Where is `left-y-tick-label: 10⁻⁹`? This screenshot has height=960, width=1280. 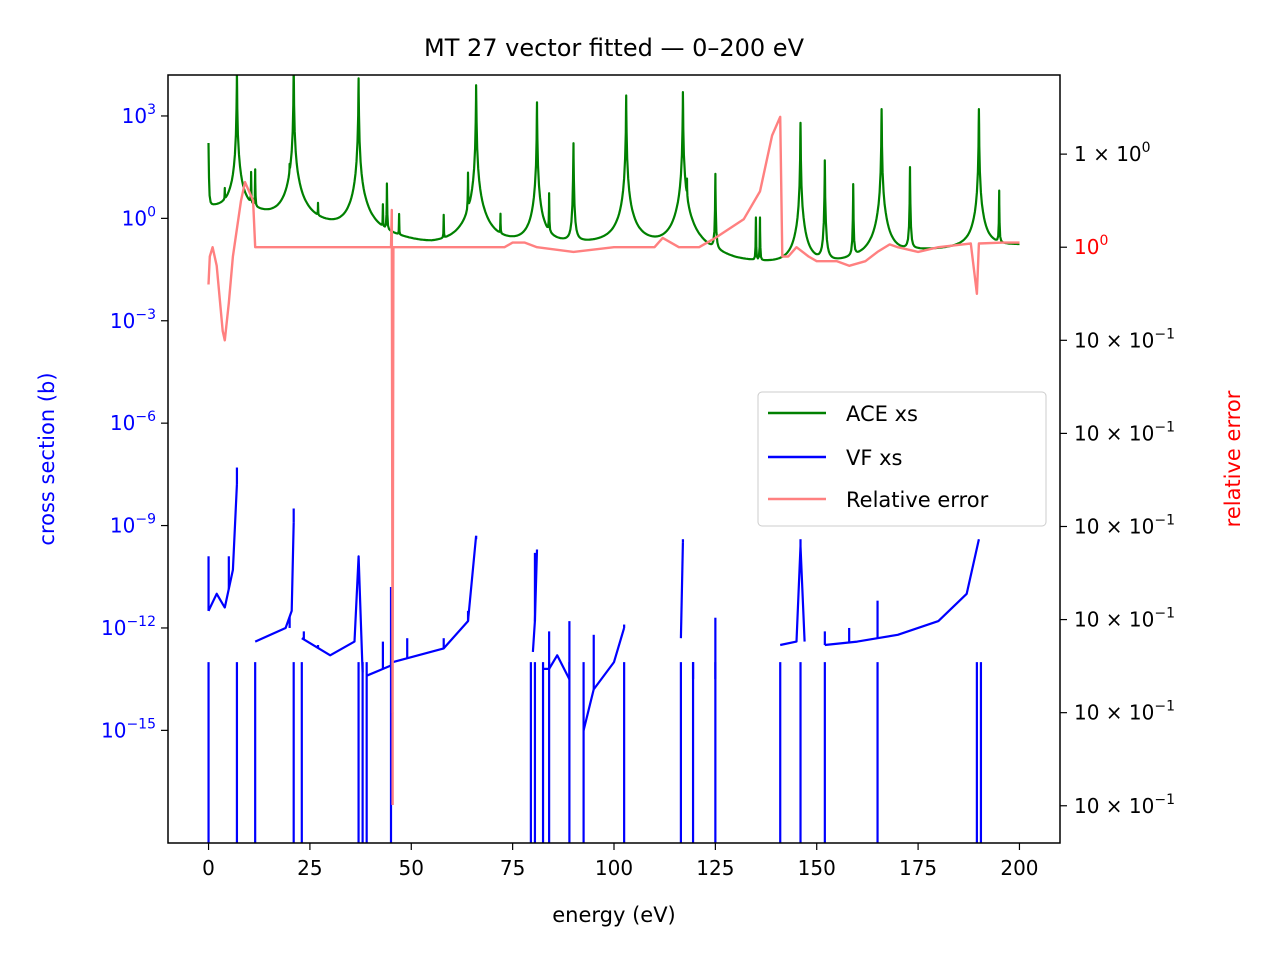 left-y-tick-label: 10⁻⁹ is located at coordinates (133, 525).